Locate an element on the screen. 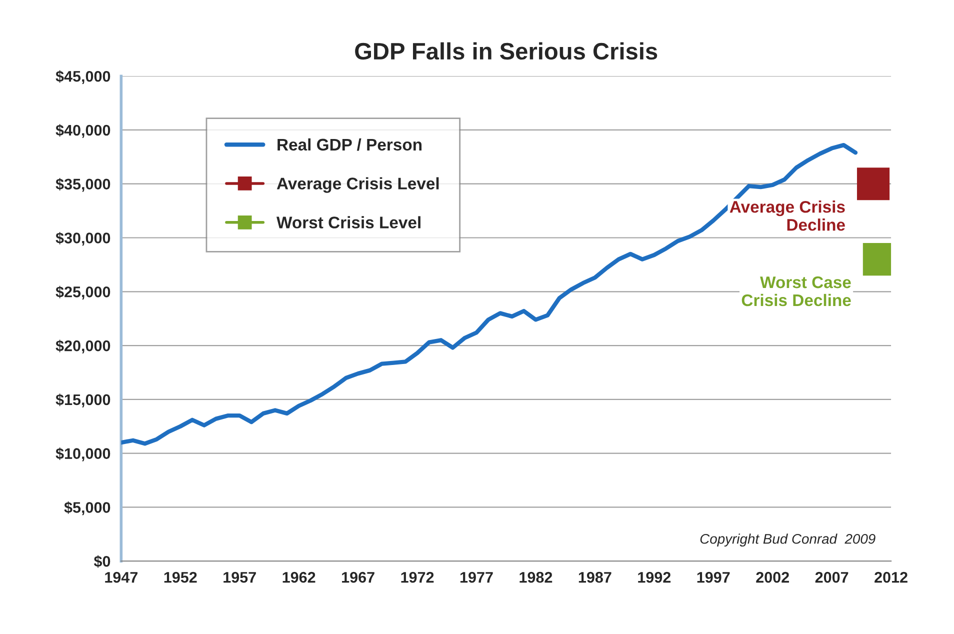 This screenshot has height=634, width=954. legend-label: Worst Crisis Level is located at coordinates (348, 222).